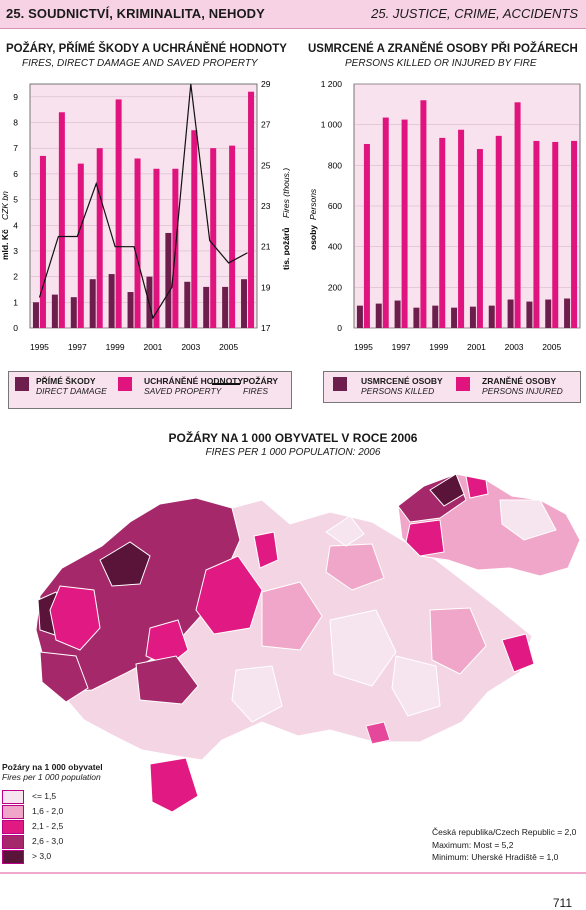  I want to click on ytick-label: 400, so click(335, 247).